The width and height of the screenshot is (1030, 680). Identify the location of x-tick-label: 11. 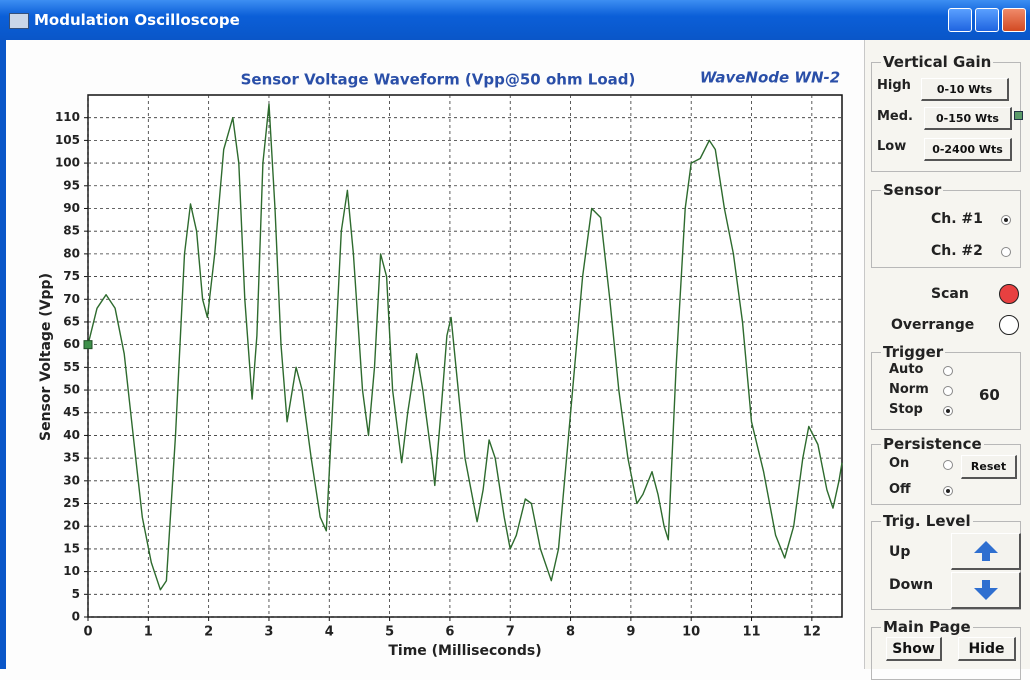
(751, 632).